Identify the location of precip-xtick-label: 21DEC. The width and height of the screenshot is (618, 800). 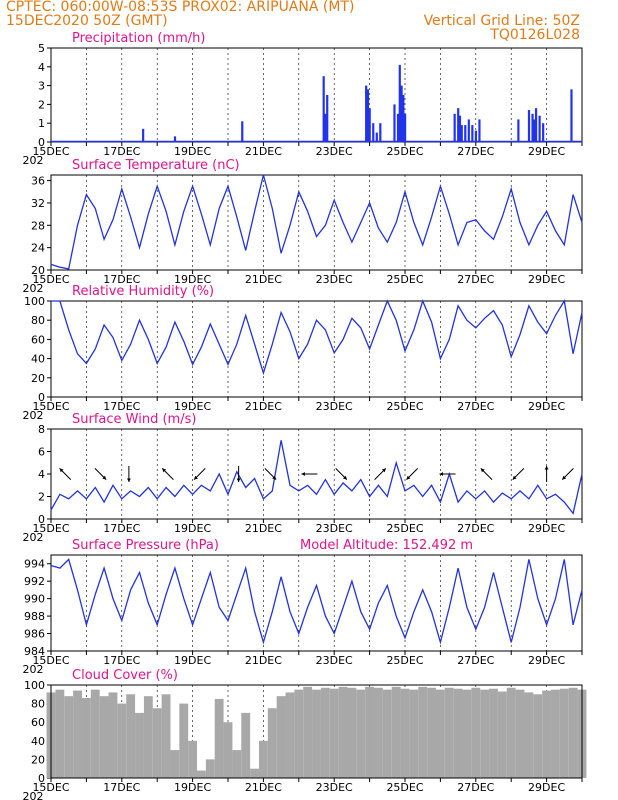
(263, 151).